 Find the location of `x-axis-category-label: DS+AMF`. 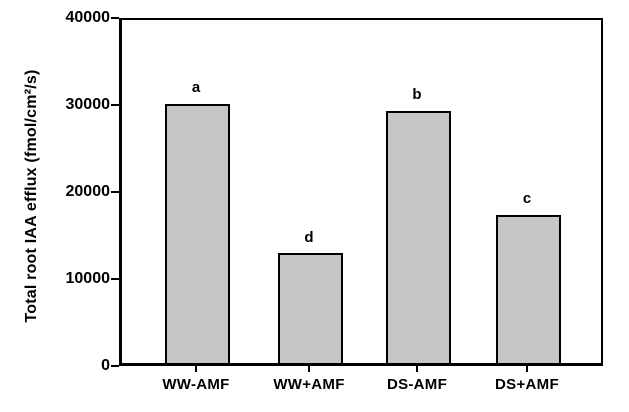

x-axis-category-label: DS+AMF is located at coordinates (527, 384).